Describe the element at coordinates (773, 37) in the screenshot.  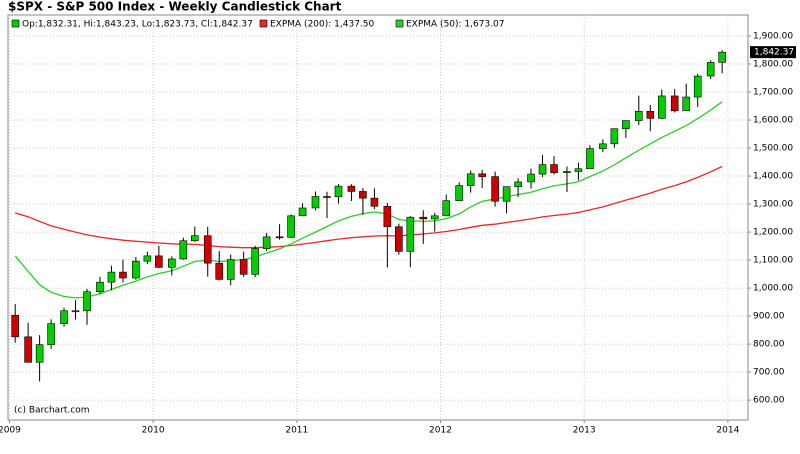
I see `y-tick-label: 1,900.00` at that location.